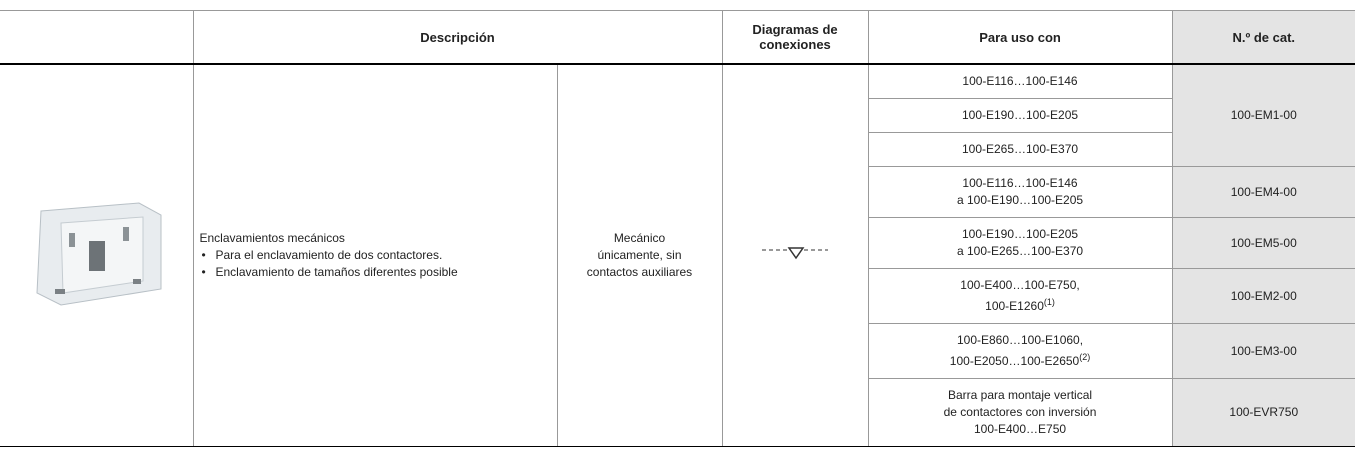 The width and height of the screenshot is (1355, 465). What do you see at coordinates (1014, 306) in the screenshot?
I see `use-text: 100-E1260` at bounding box center [1014, 306].